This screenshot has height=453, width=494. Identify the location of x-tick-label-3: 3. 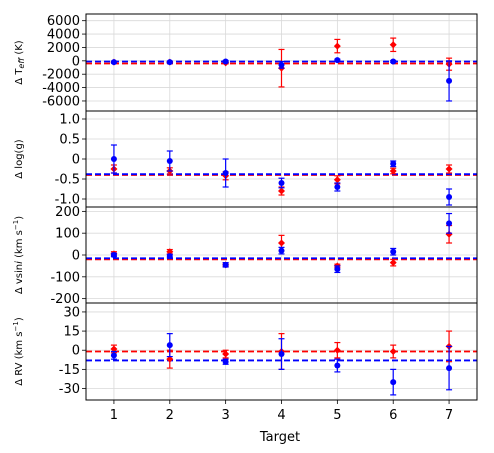
(226, 415).